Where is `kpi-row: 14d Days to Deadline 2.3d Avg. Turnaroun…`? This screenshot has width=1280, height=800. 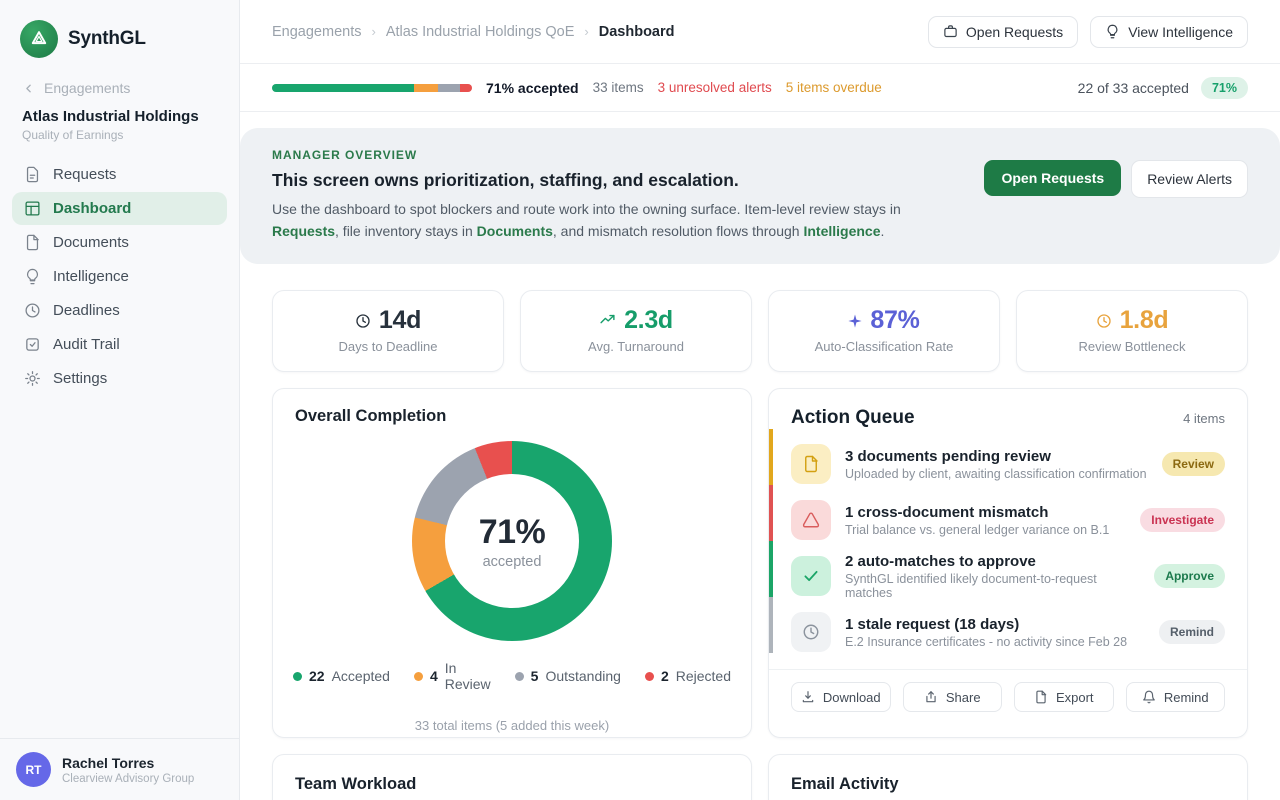
kpi-row: 14d Days to Deadline 2.3d Avg. Turnaroun… is located at coordinates (760, 318).